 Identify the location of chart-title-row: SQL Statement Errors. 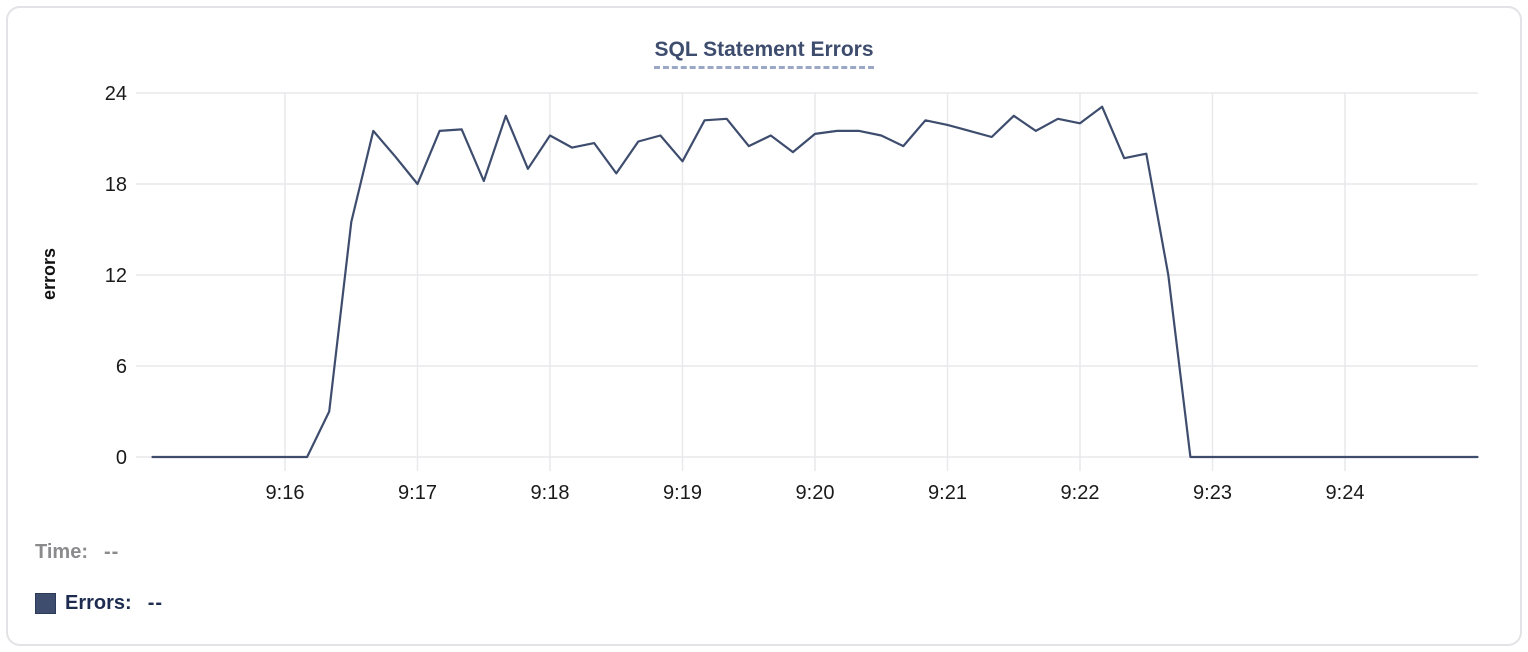
(764, 53).